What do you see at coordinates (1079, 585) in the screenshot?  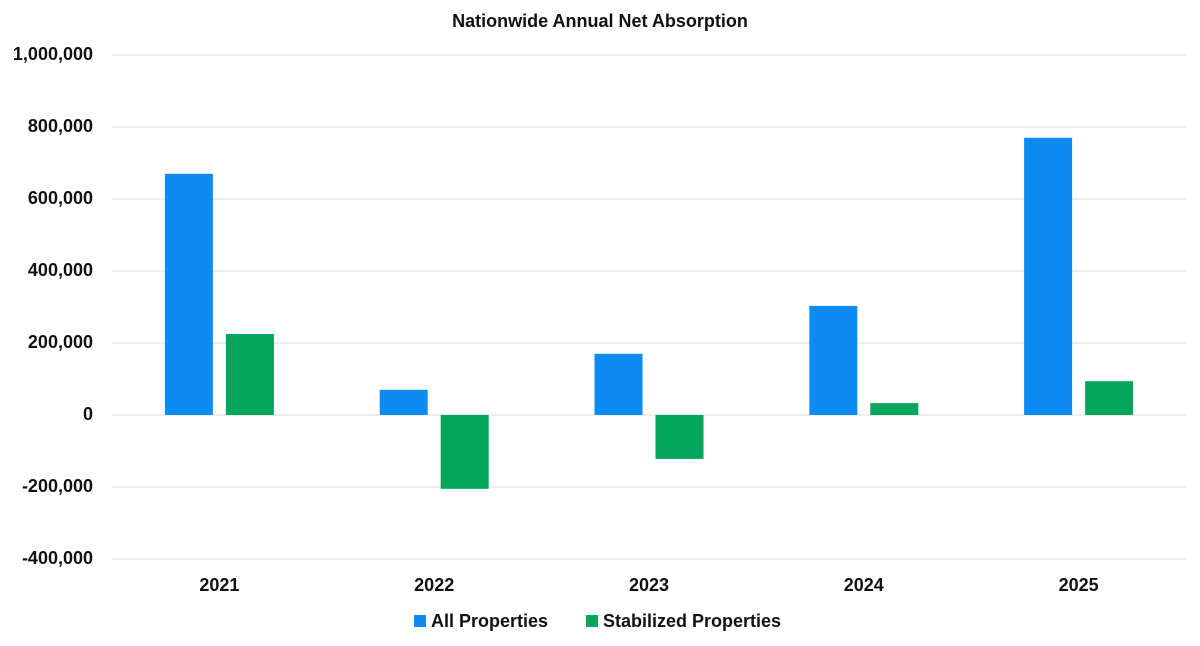 I see `x-tick-label: 2025` at bounding box center [1079, 585].